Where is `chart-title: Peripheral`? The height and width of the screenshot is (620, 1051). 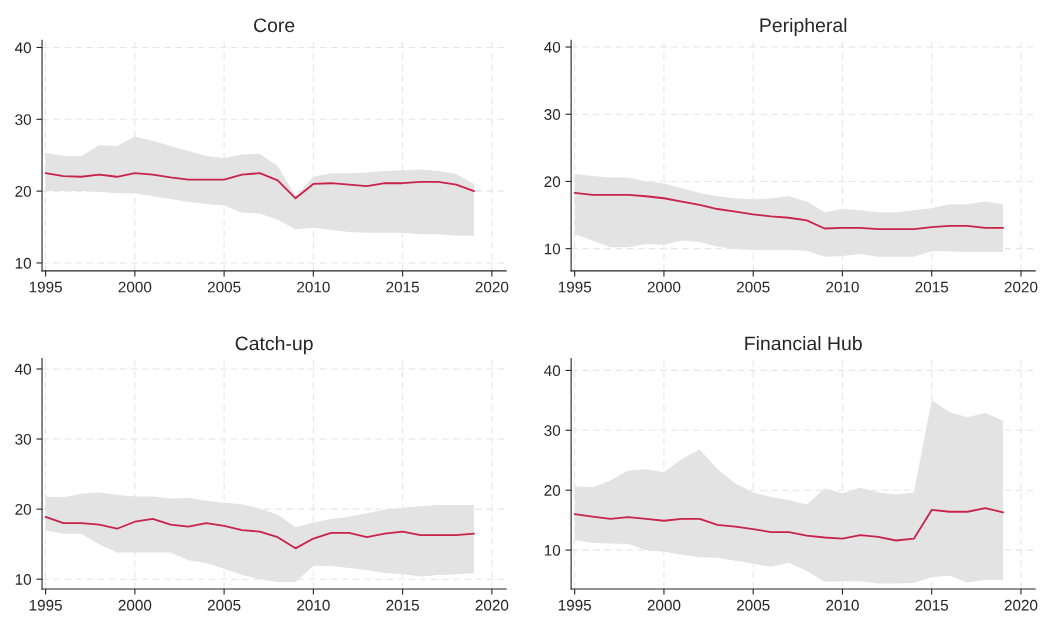 chart-title: Peripheral is located at coordinates (803, 26).